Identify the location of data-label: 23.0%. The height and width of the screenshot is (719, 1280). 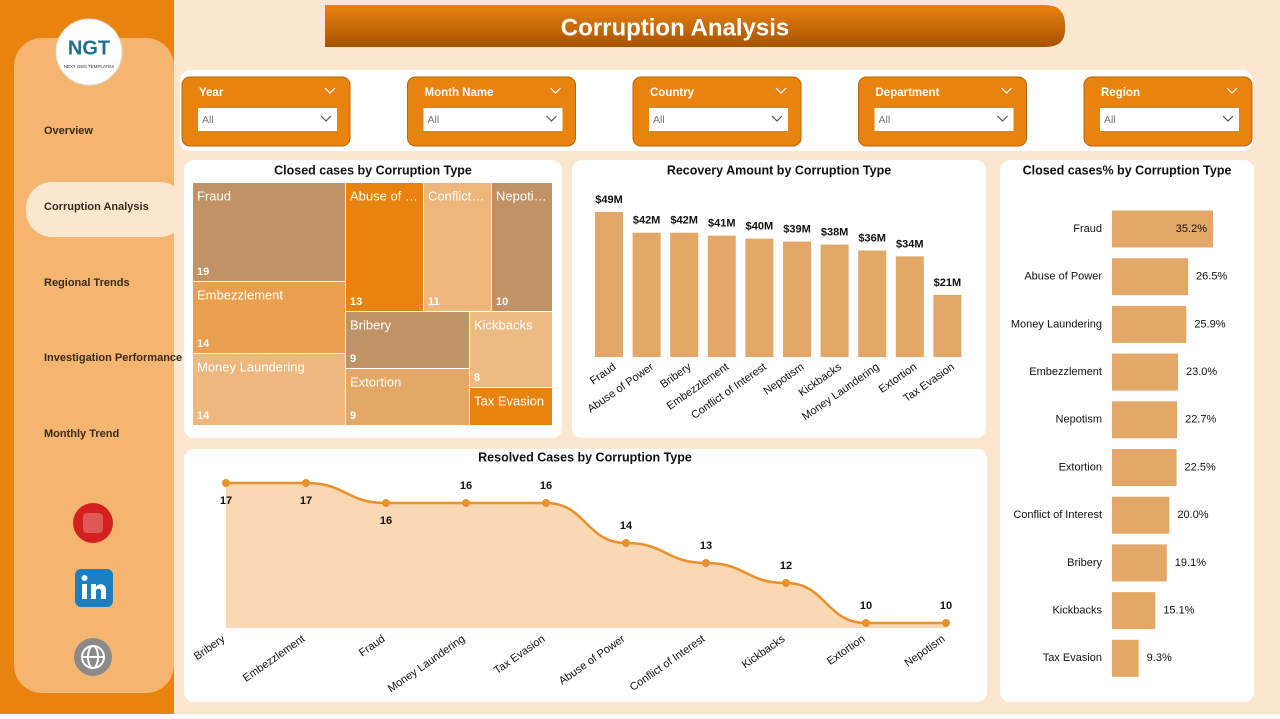
(1201, 372).